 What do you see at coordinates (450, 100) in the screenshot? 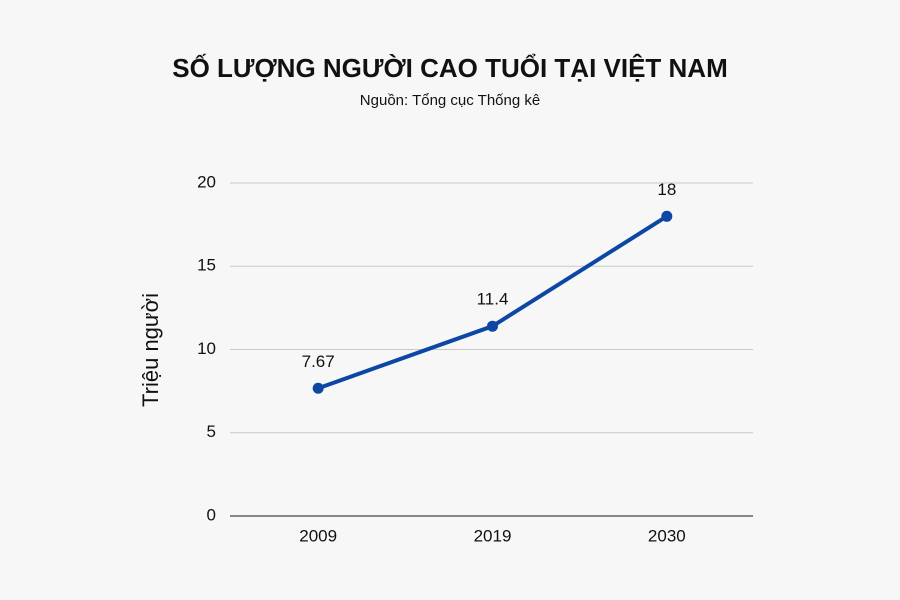
I see `chart-subtitle: Nguồn: Tổng cục Thống kê` at bounding box center [450, 100].